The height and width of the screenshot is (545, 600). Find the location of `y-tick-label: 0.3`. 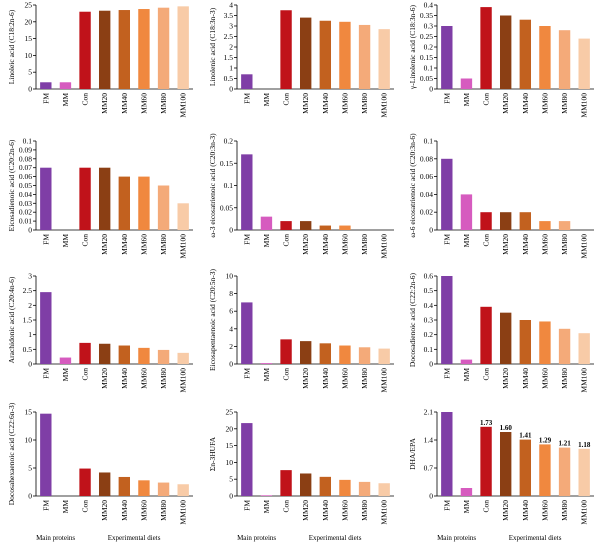

y-tick-label: 0.3 is located at coordinates (429, 320).